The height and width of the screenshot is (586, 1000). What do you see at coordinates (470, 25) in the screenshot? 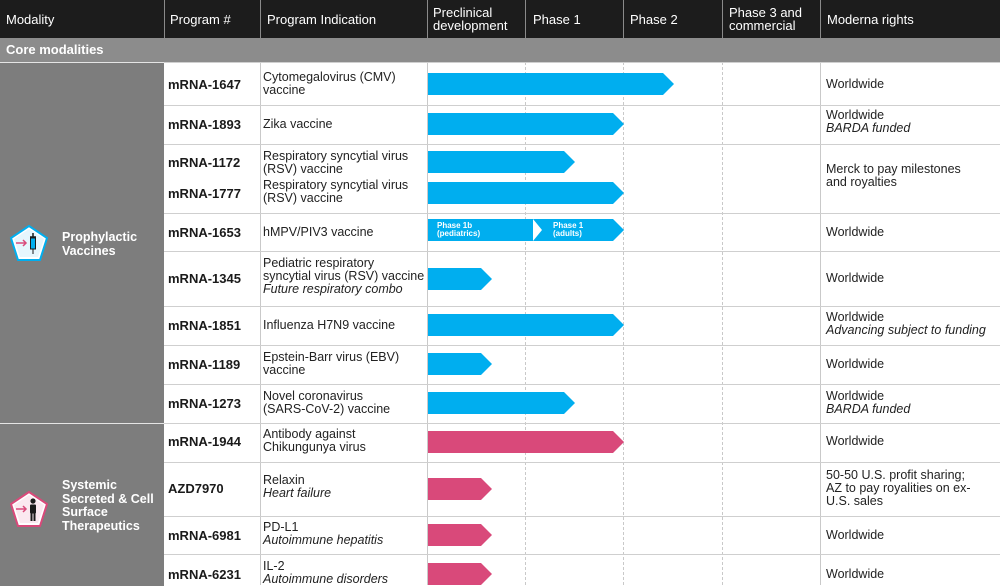
I see `header-preclinical-line: development` at bounding box center [470, 25].